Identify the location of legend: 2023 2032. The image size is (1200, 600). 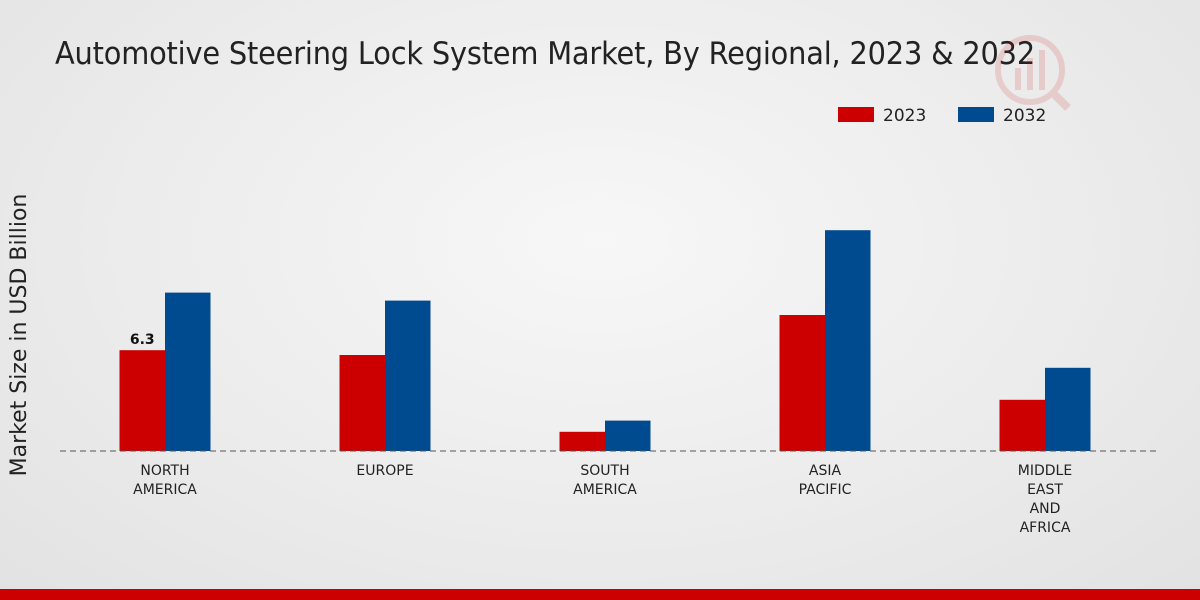
(942, 116).